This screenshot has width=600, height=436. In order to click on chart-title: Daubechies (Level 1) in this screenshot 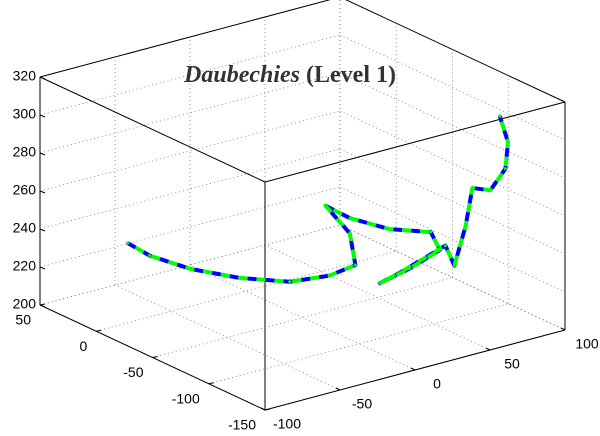, I will do `click(289, 75)`.